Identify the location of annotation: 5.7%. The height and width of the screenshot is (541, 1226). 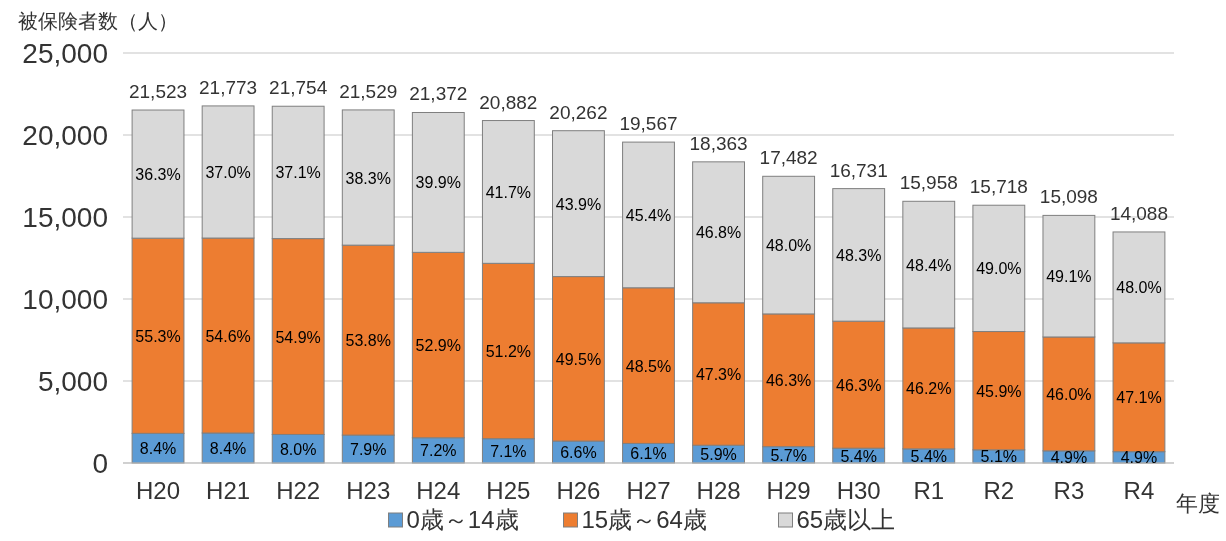
(788, 455).